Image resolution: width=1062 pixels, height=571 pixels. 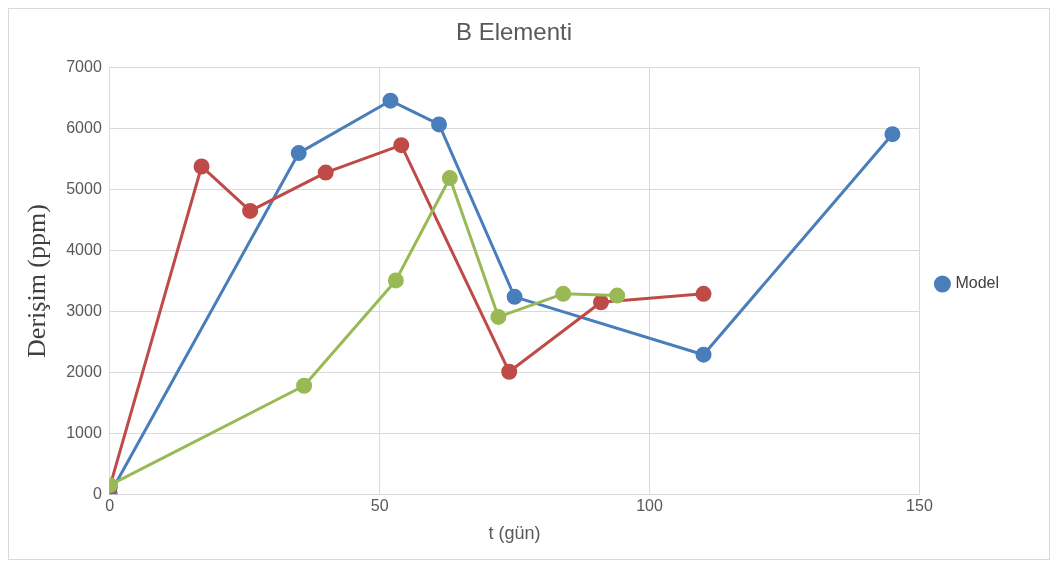 What do you see at coordinates (84, 249) in the screenshot?
I see `y-tick-label: 4000` at bounding box center [84, 249].